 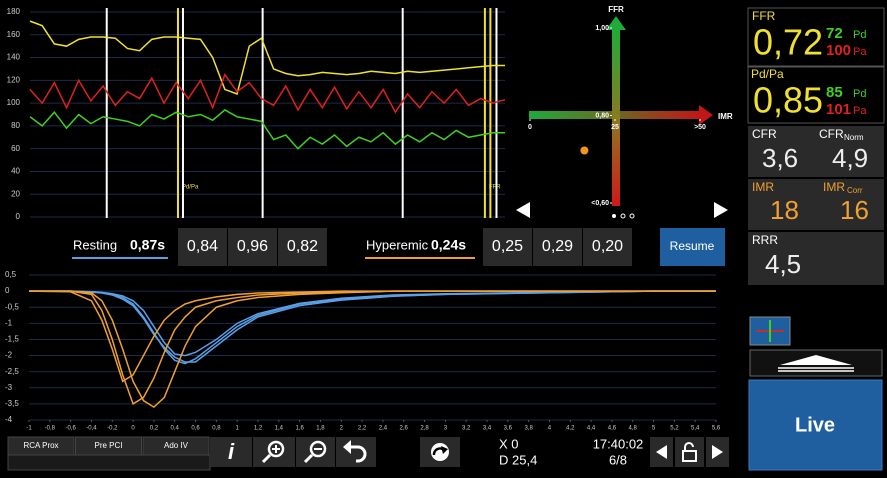 I want to click on resume-button, so click(x=692, y=247).